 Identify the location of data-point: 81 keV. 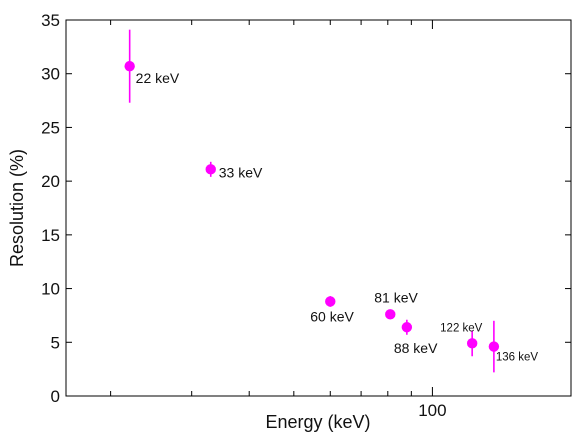
(396, 304).